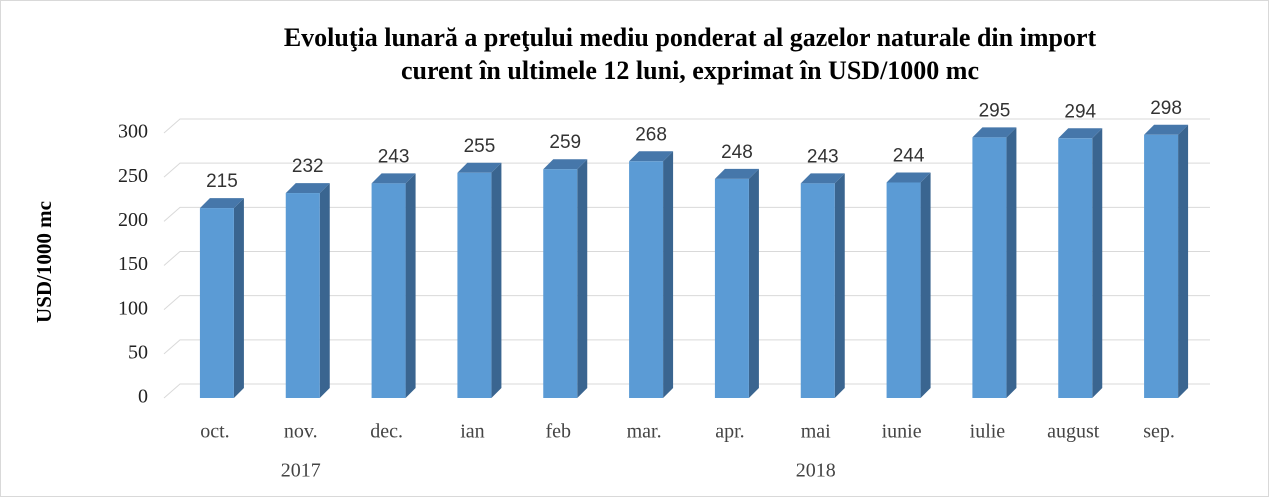 The image size is (1269, 497). I want to click on x-tick-label: iulie, so click(988, 432).